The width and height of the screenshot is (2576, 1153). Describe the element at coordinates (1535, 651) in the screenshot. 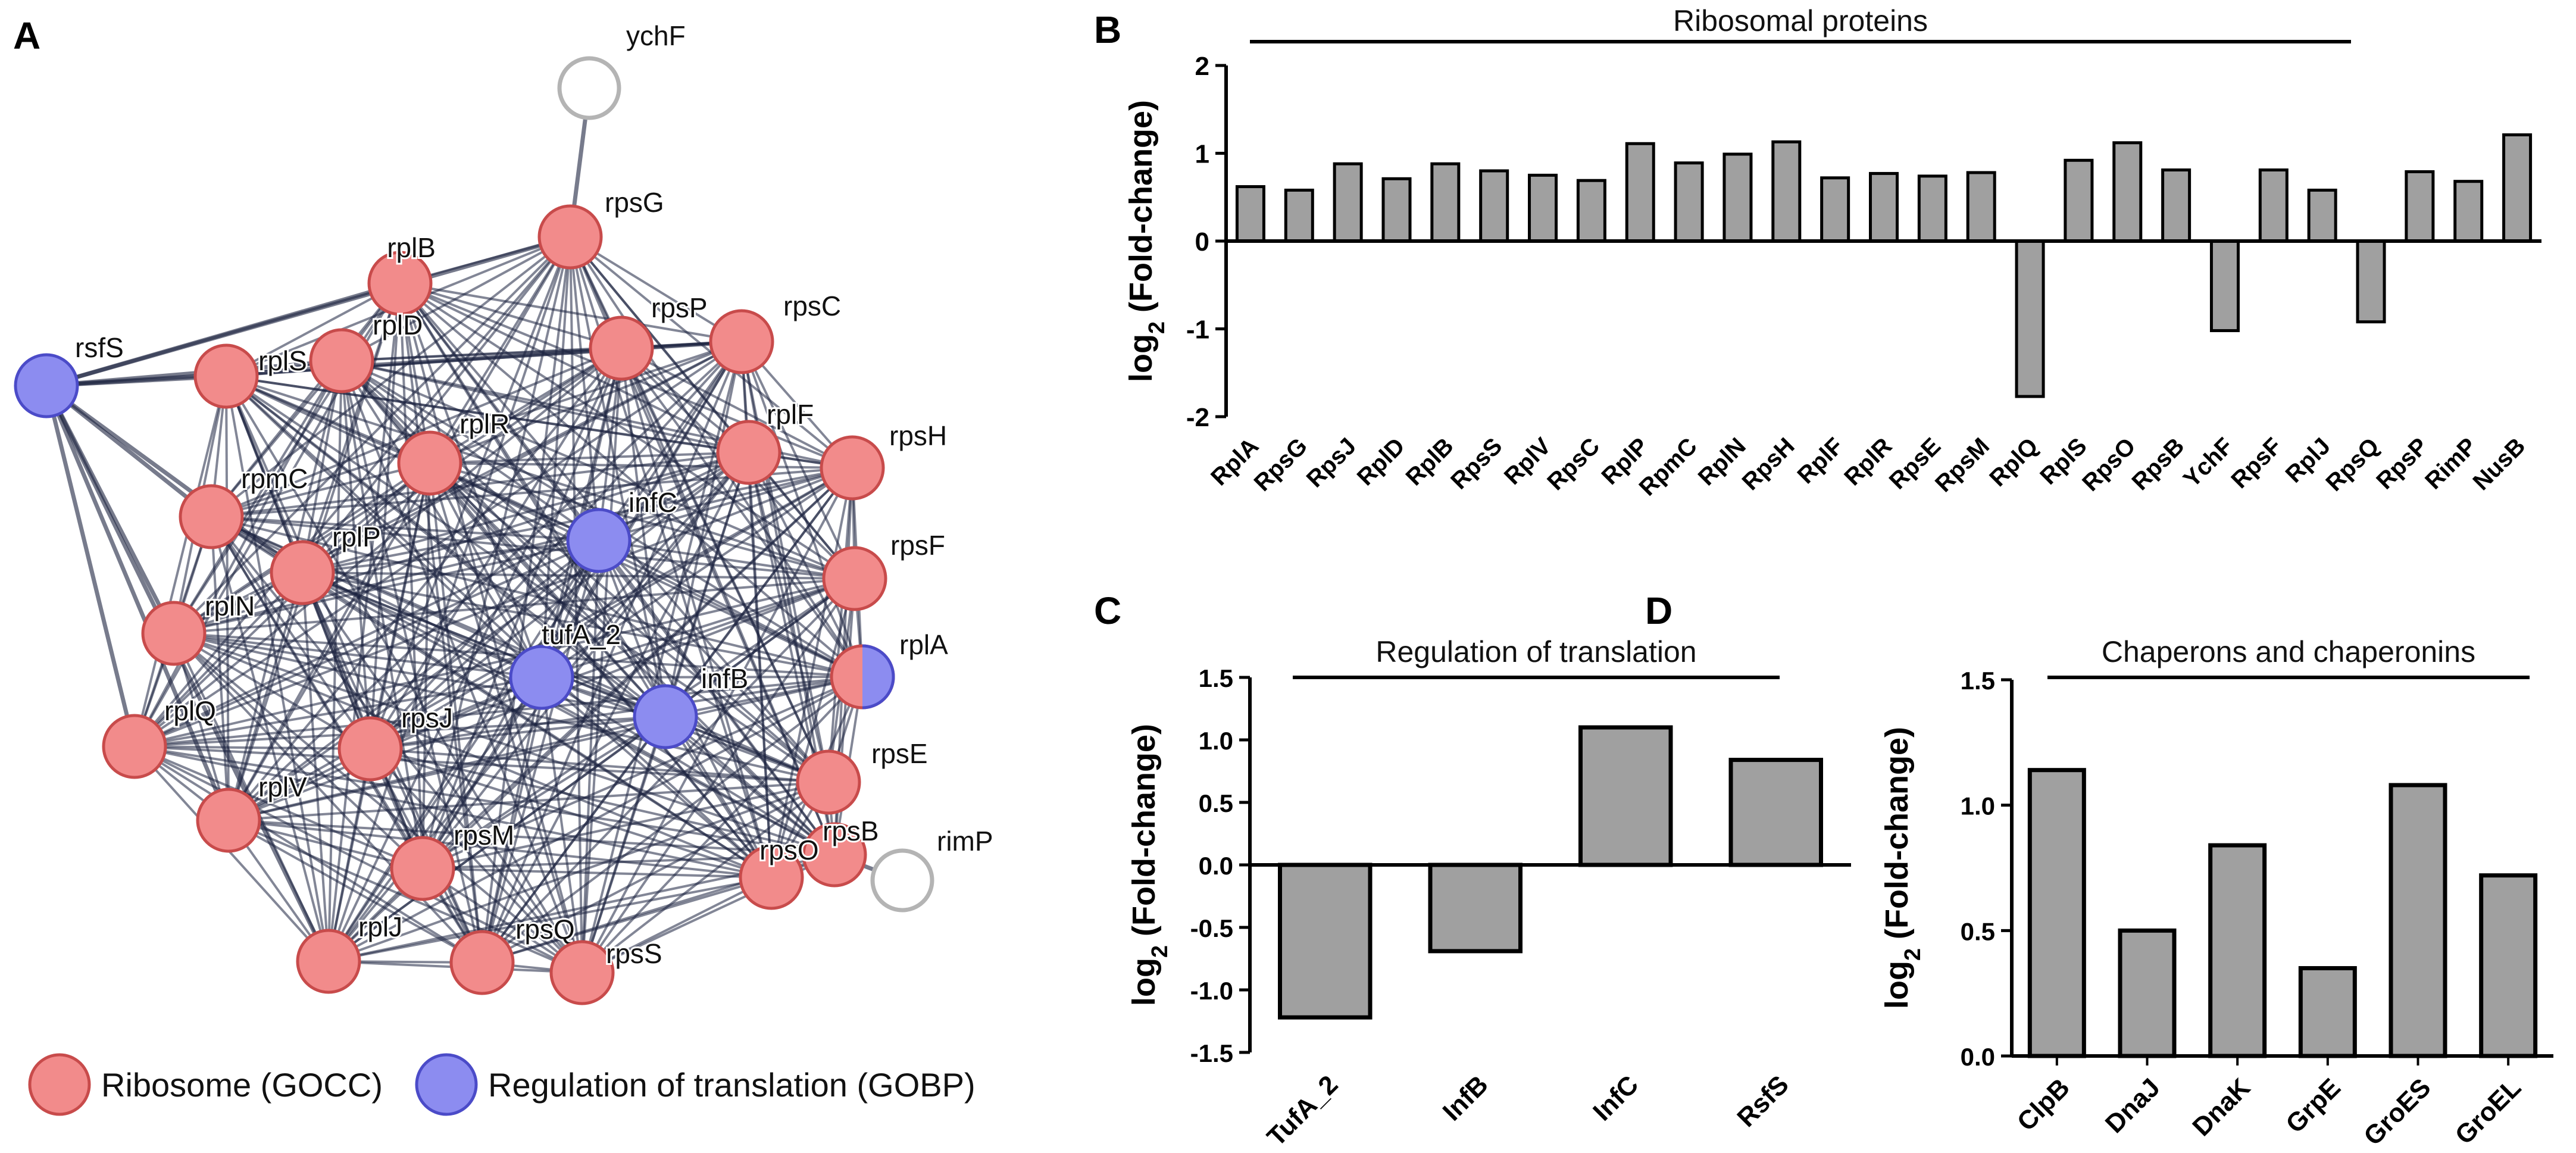

I see `chart-title: Regulation of translation` at that location.